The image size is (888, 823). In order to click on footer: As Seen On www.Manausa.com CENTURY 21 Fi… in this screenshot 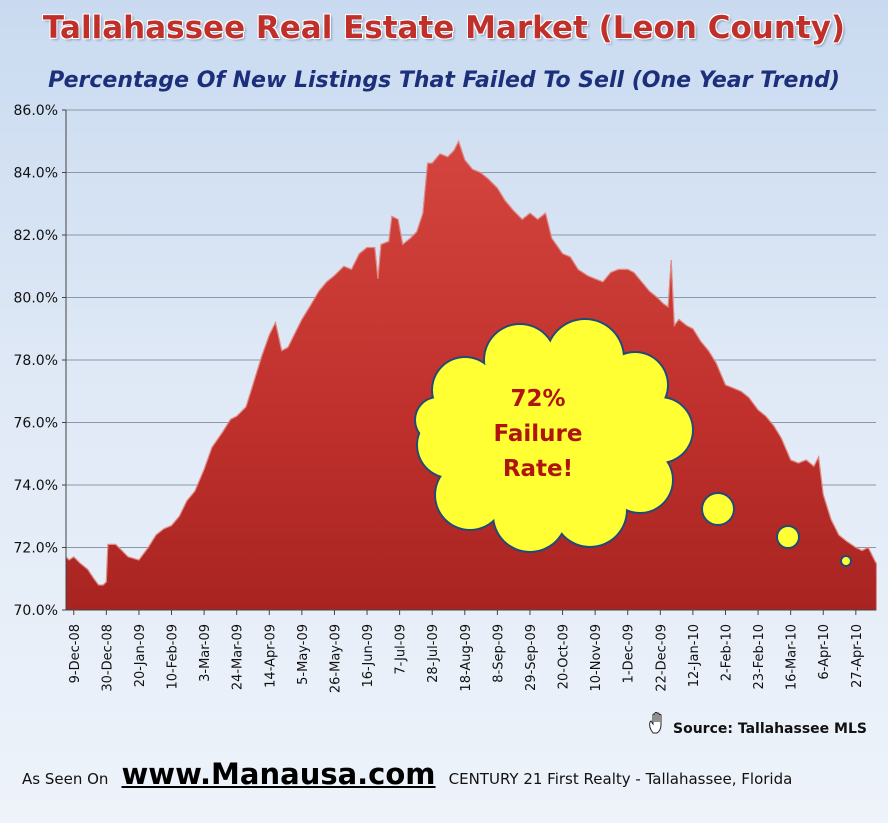, I will do `click(407, 777)`.